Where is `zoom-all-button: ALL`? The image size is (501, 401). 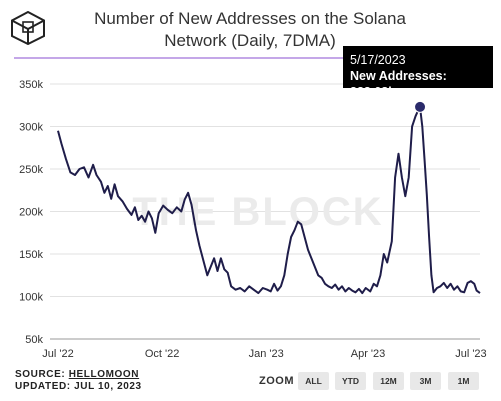
zoom-all-button: ALL is located at coordinates (313, 381).